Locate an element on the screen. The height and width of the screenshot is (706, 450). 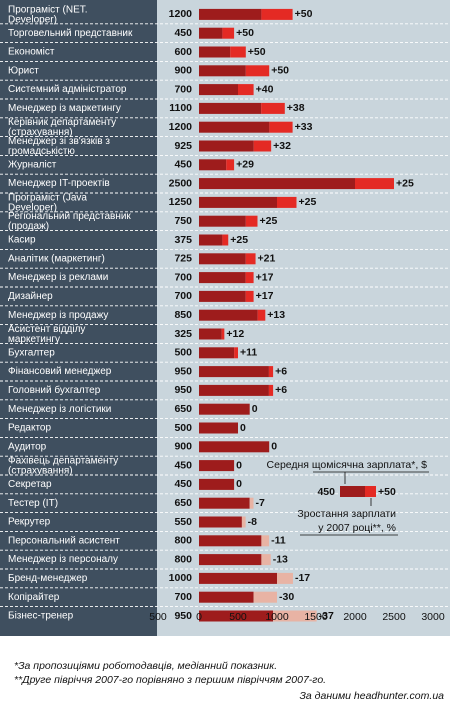
x-tick-label: 3000 is located at coordinates (433, 617).